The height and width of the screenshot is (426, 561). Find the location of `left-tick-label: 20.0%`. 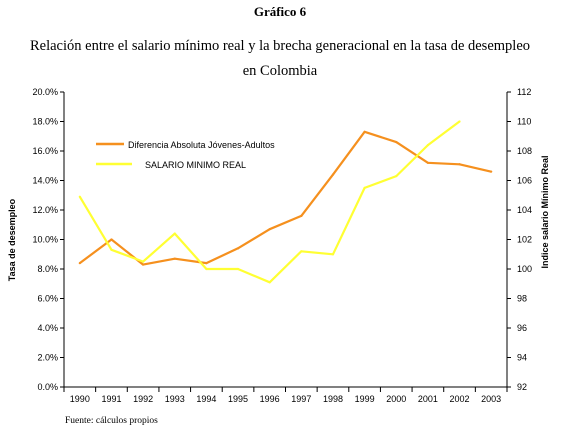

left-tick-label: 20.0% is located at coordinates (45, 92).